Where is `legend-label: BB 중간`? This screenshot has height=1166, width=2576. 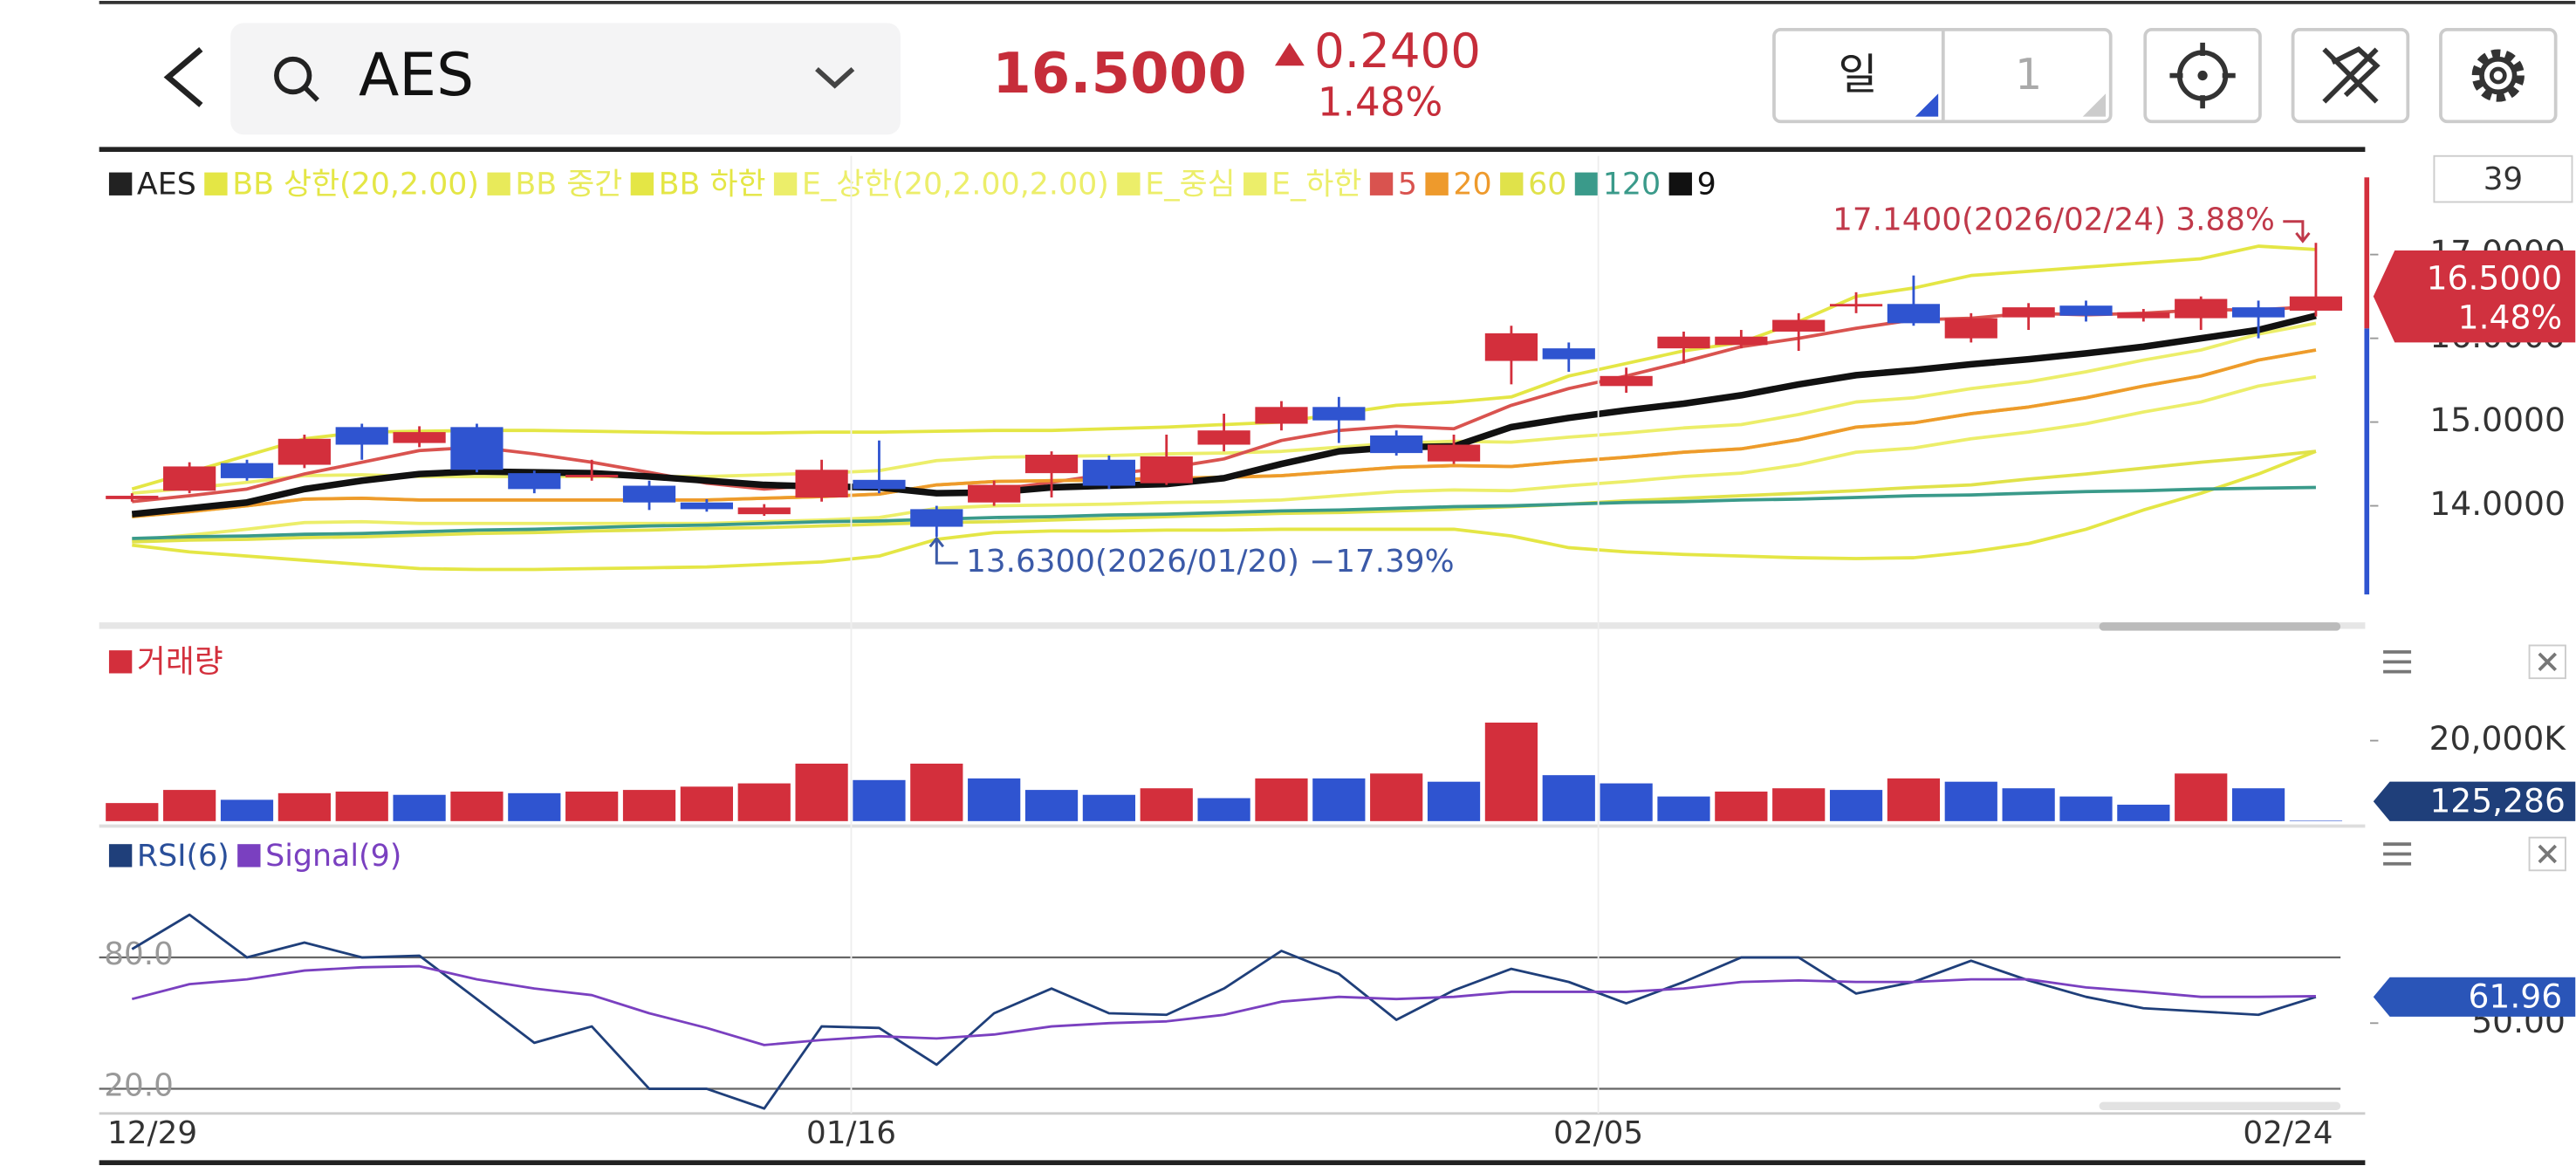
legend-label: BB 중간 is located at coordinates (568, 185).